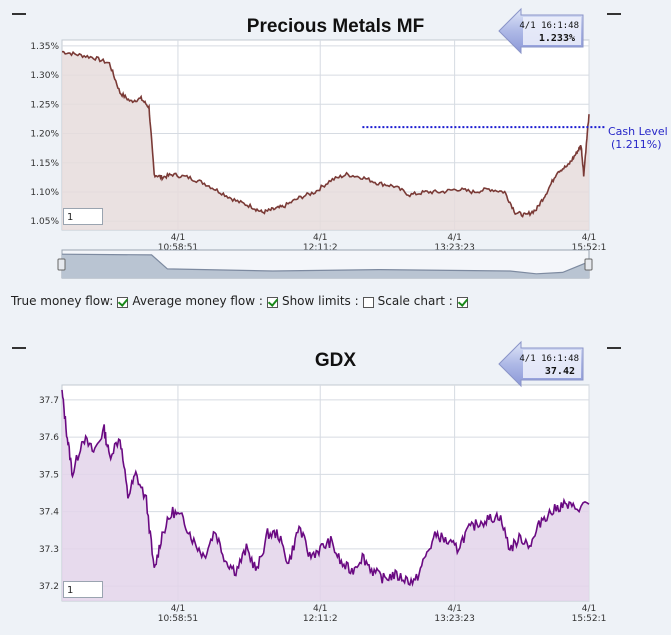 The height and width of the screenshot is (635, 671). I want to click on gdx-callout: 4/1 16:1:48 37.42, so click(542, 366).